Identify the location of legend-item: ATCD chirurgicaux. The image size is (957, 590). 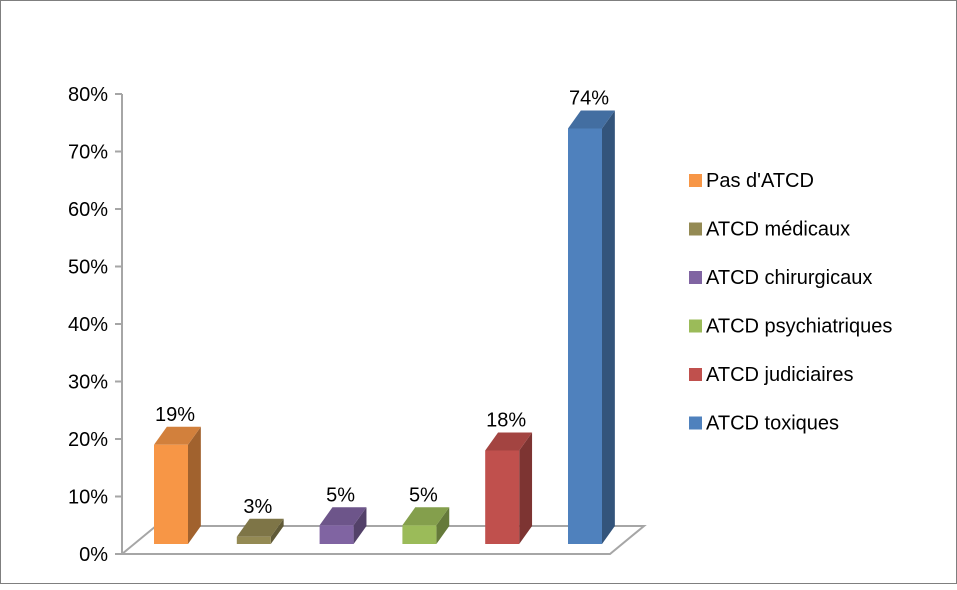
(780, 278).